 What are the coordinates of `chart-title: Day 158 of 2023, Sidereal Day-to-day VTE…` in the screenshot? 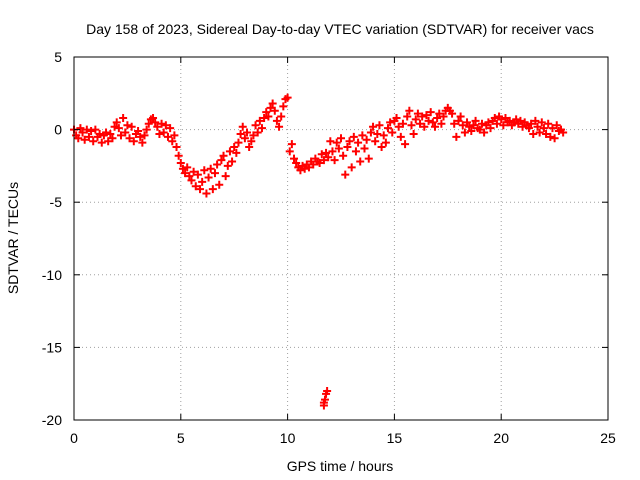 It's located at (340, 29).